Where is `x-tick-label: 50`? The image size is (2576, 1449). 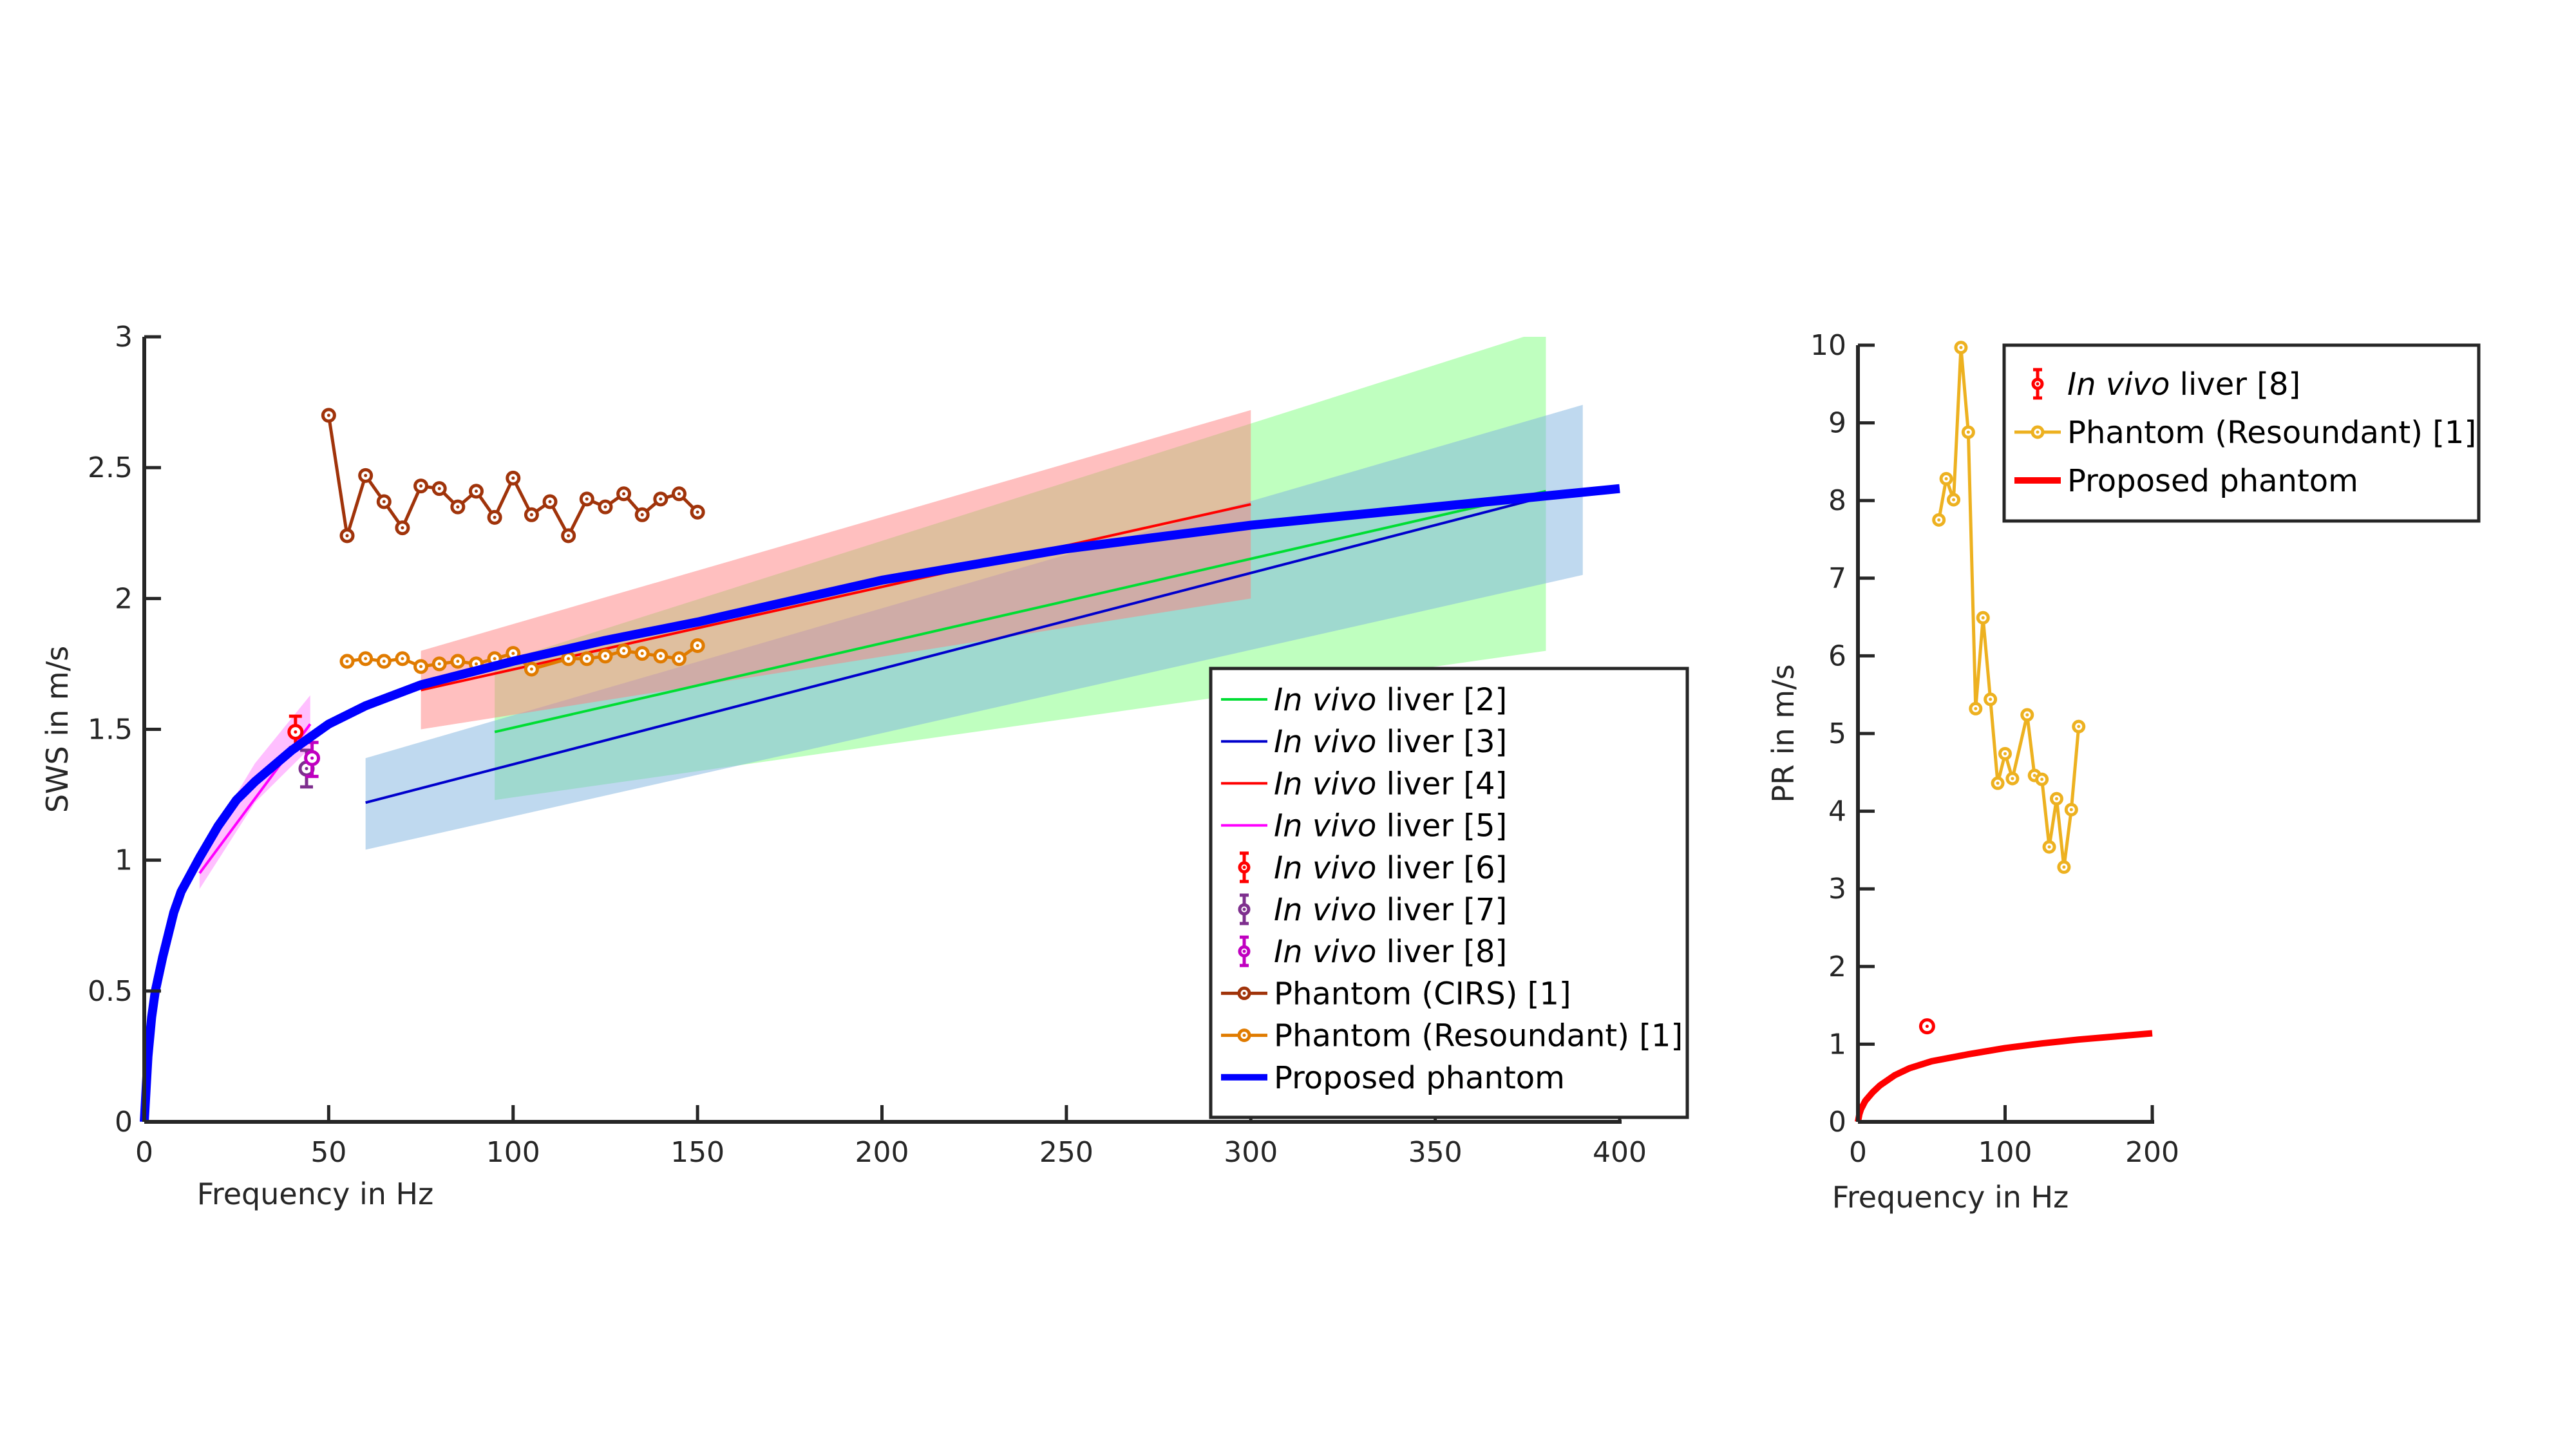 x-tick-label: 50 is located at coordinates (328, 1153).